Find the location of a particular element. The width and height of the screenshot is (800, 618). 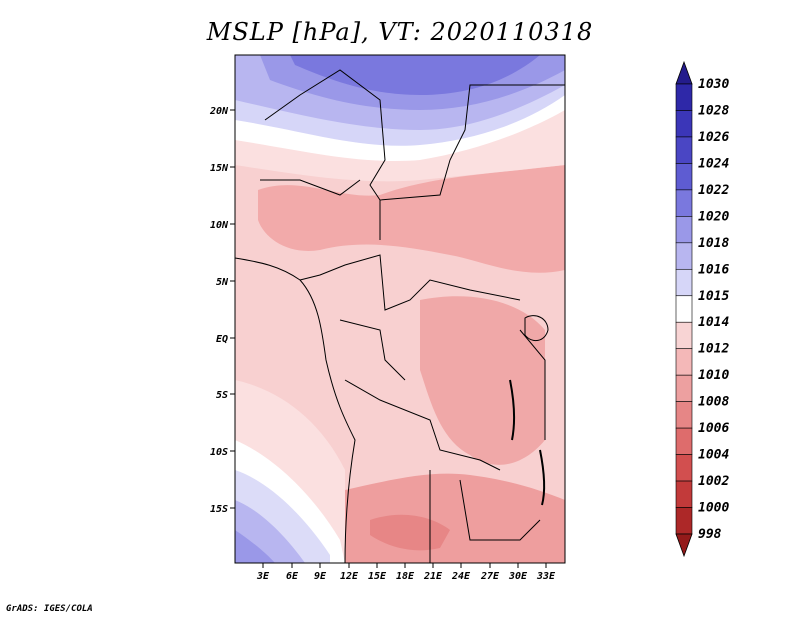

lat-tick-label: 5N is located at coordinates (222, 282).